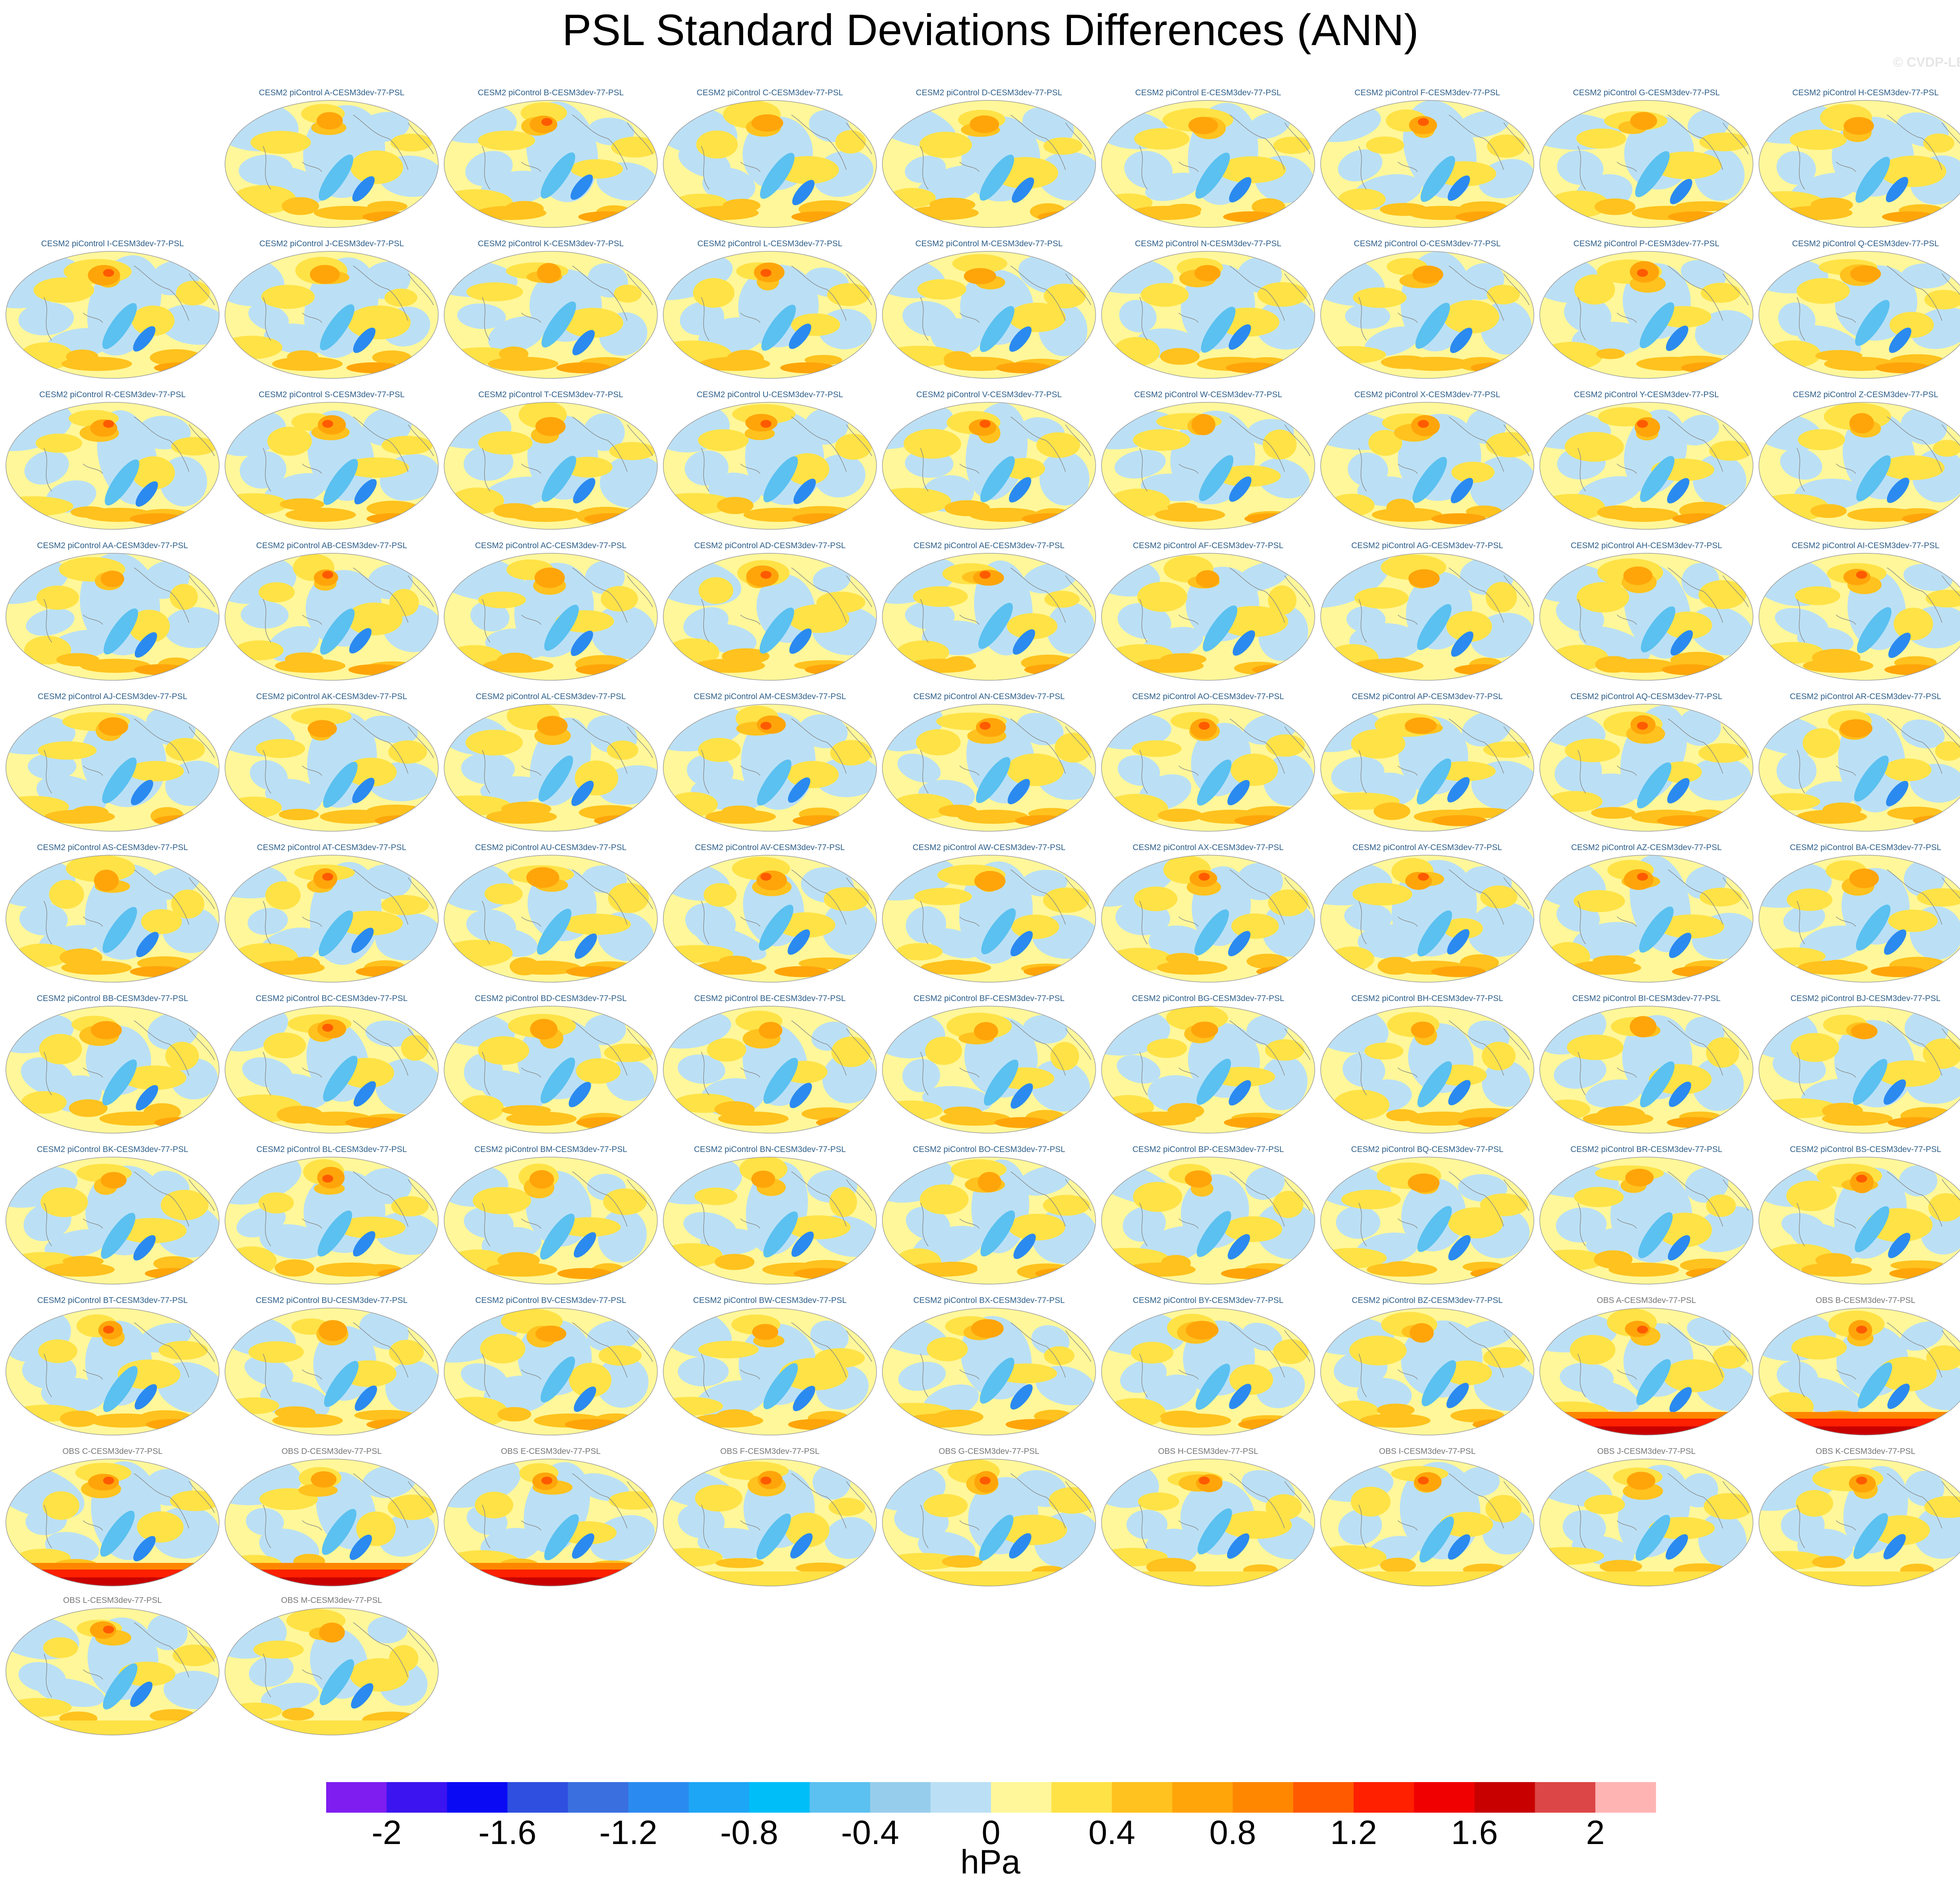  I want to click on panel-title: CESM2 piControl AB-CESM3dev-77-PSL, so click(331, 546).